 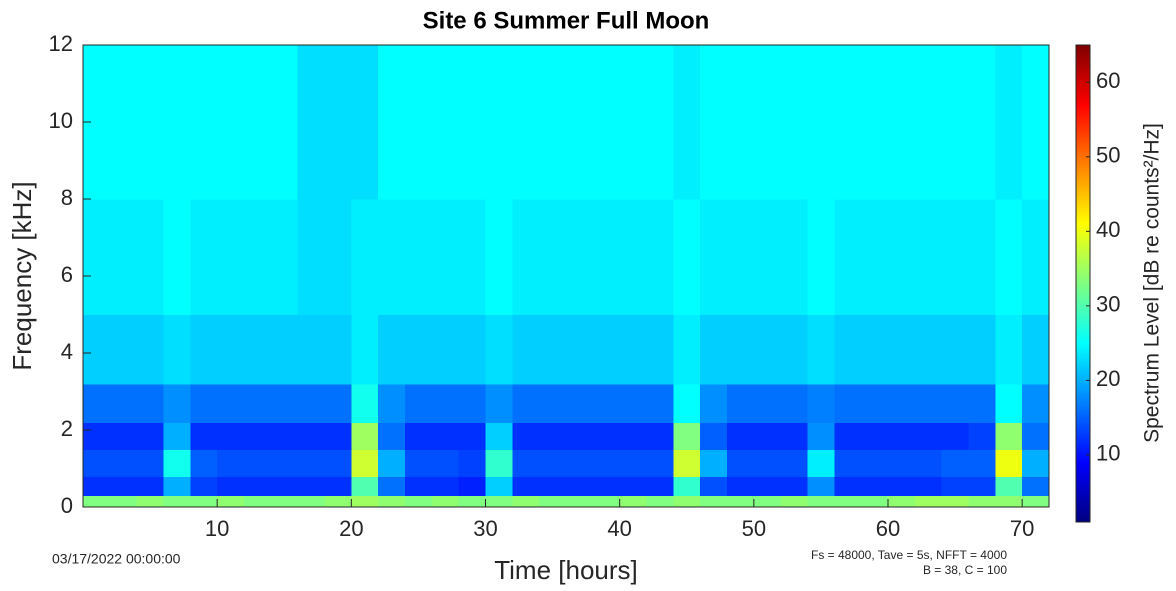 What do you see at coordinates (1152, 283) in the screenshot?
I see `colorbar-label: Spectrum Level [dB re counts²/Hz]` at bounding box center [1152, 283].